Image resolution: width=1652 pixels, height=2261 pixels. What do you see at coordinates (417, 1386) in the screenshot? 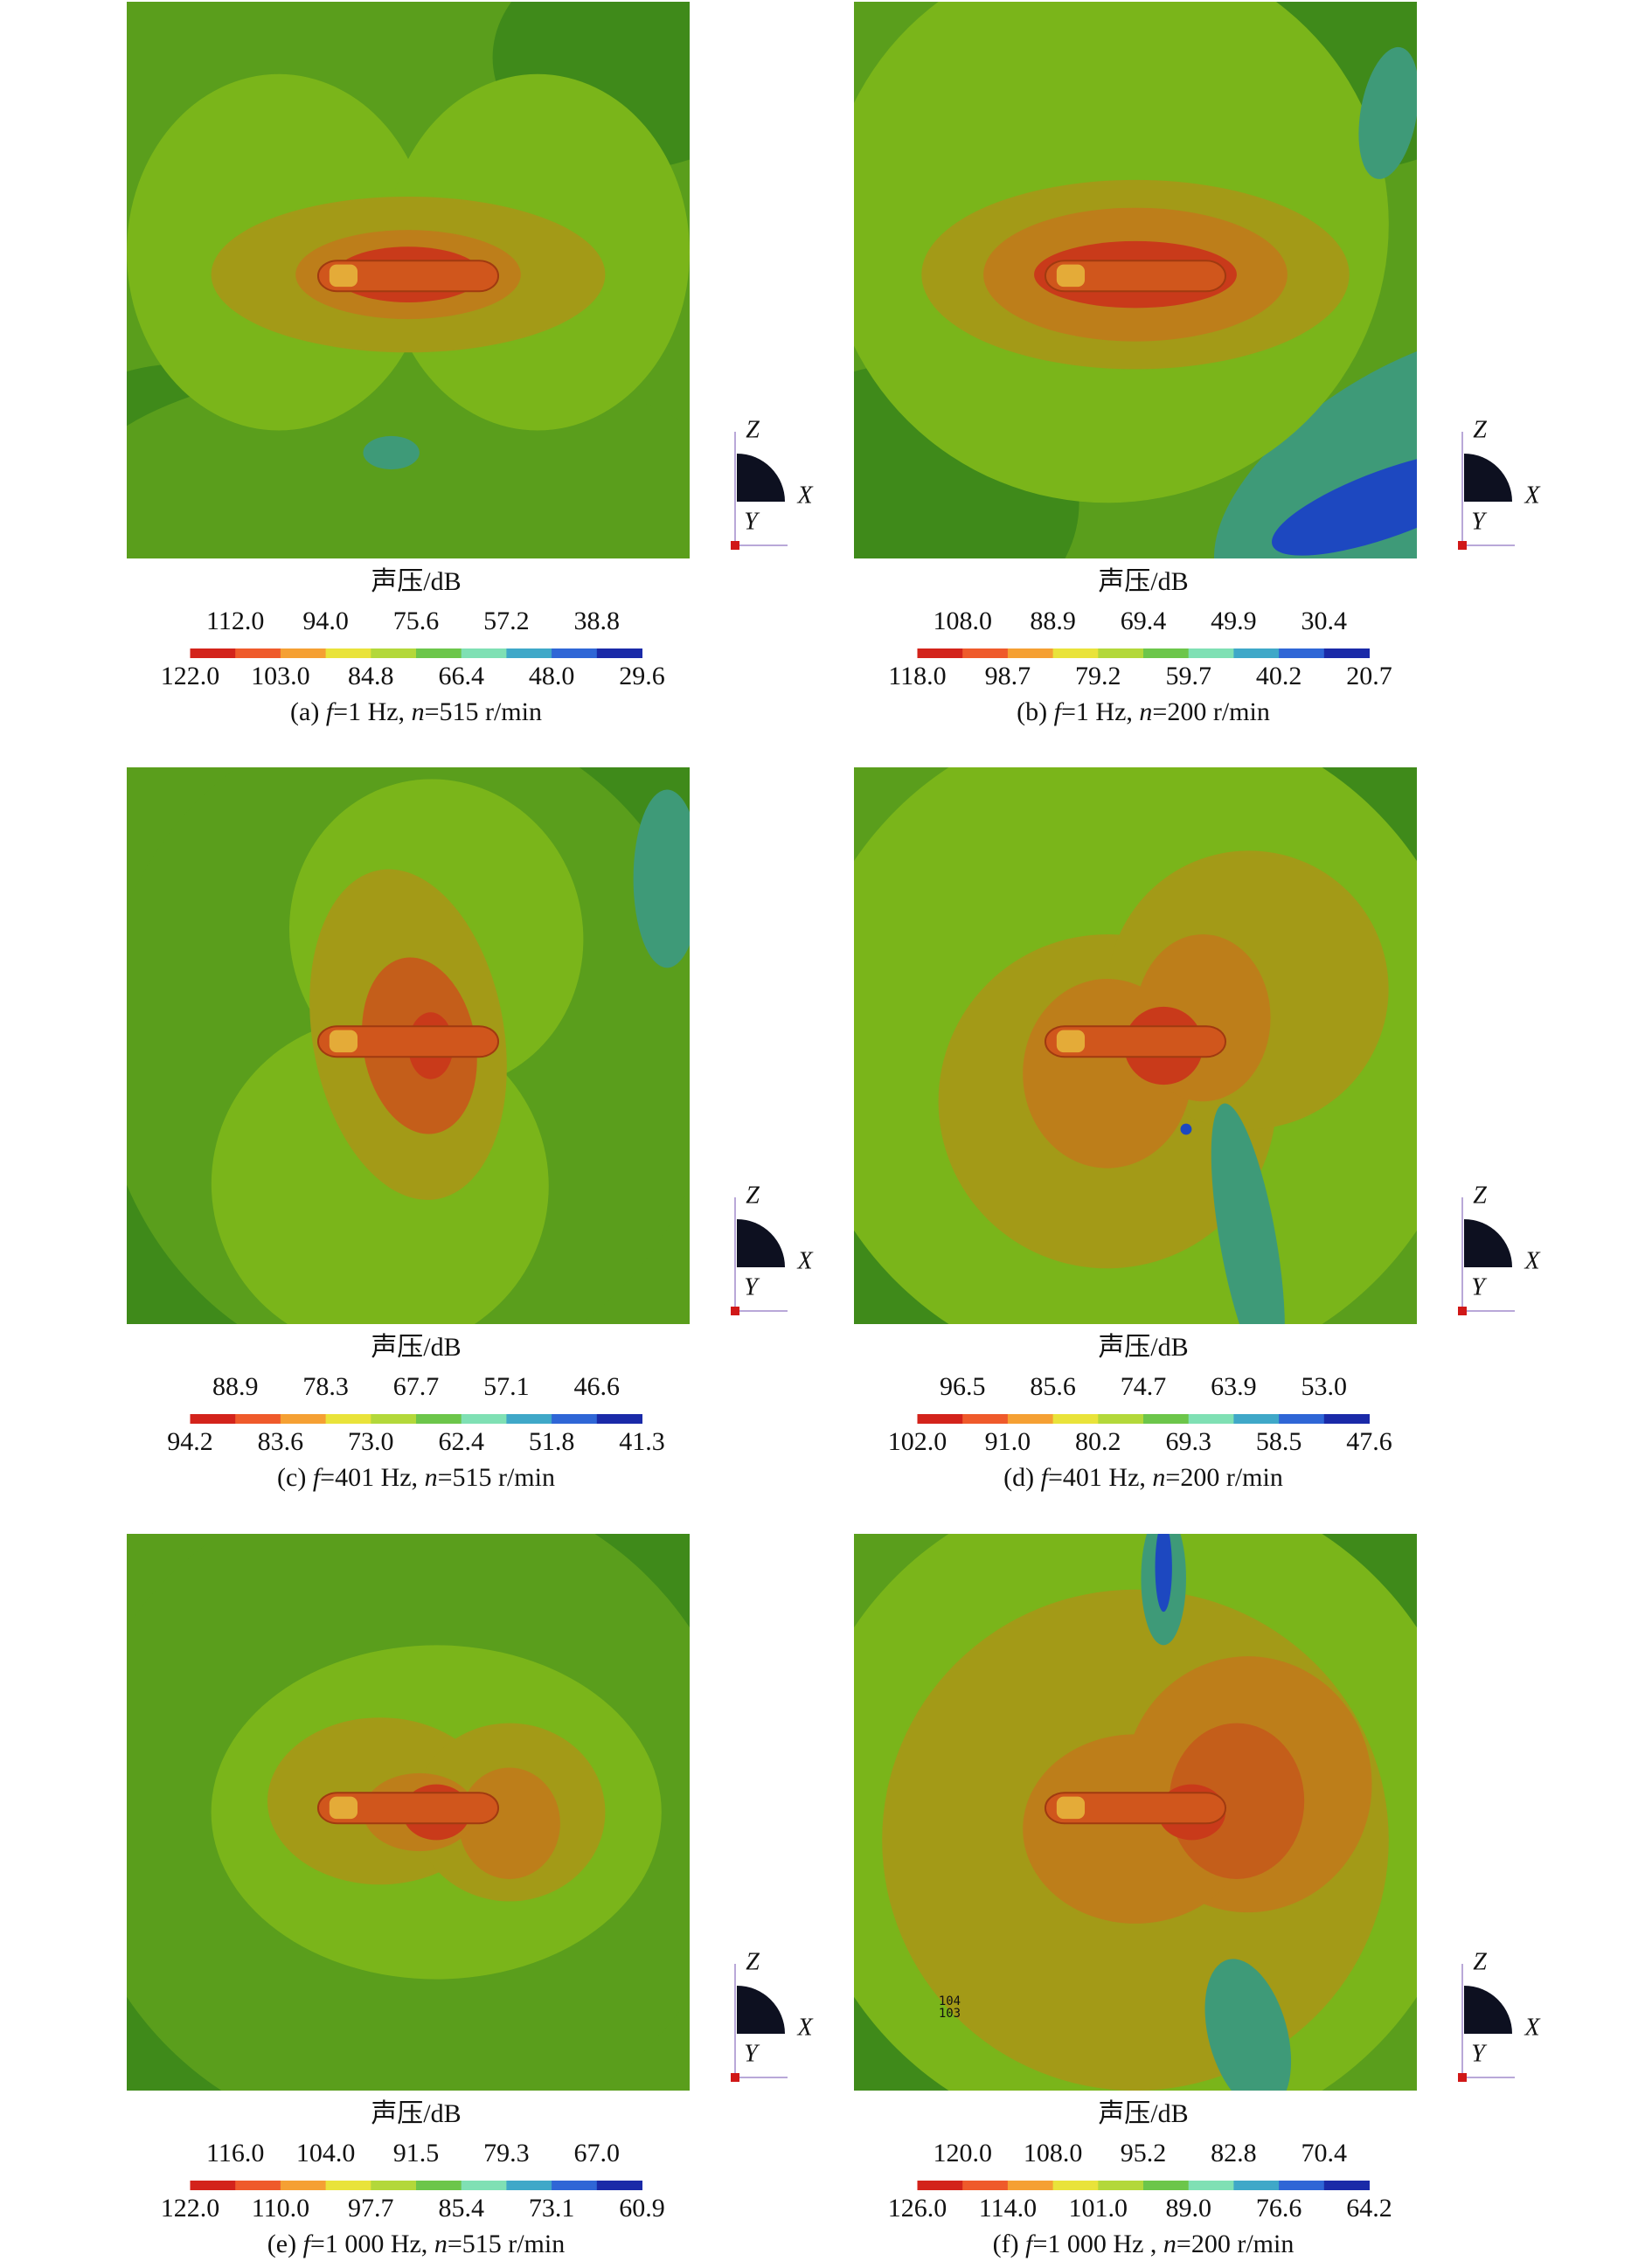
I see `colorbar-label: 67.7` at bounding box center [417, 1386].